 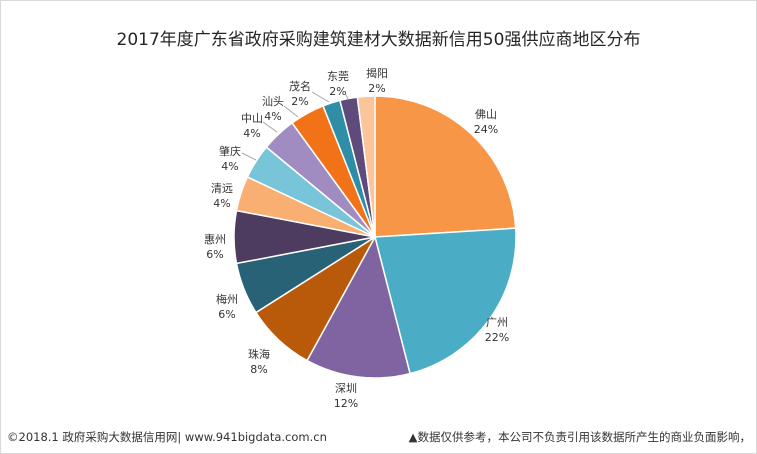 I want to click on pie-slice-guangzhou, so click(x=445, y=301).